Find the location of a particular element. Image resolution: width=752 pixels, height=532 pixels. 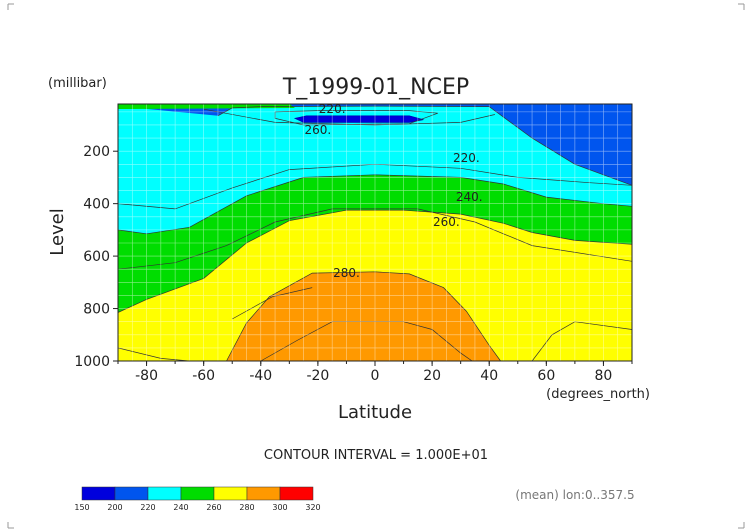

legend-bound-label: 200 is located at coordinates (114, 507).